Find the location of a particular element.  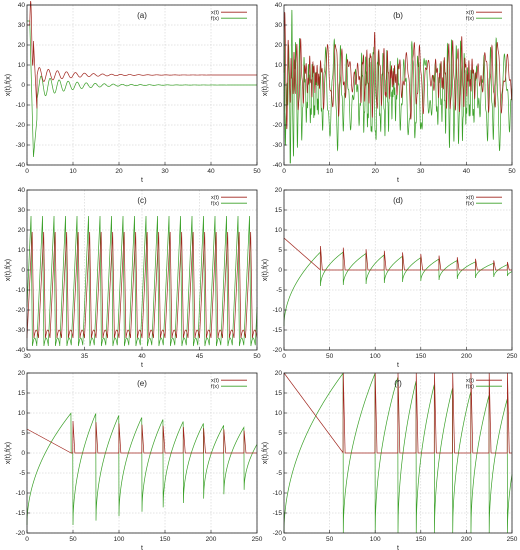

grid is located at coordinates (142, 270).